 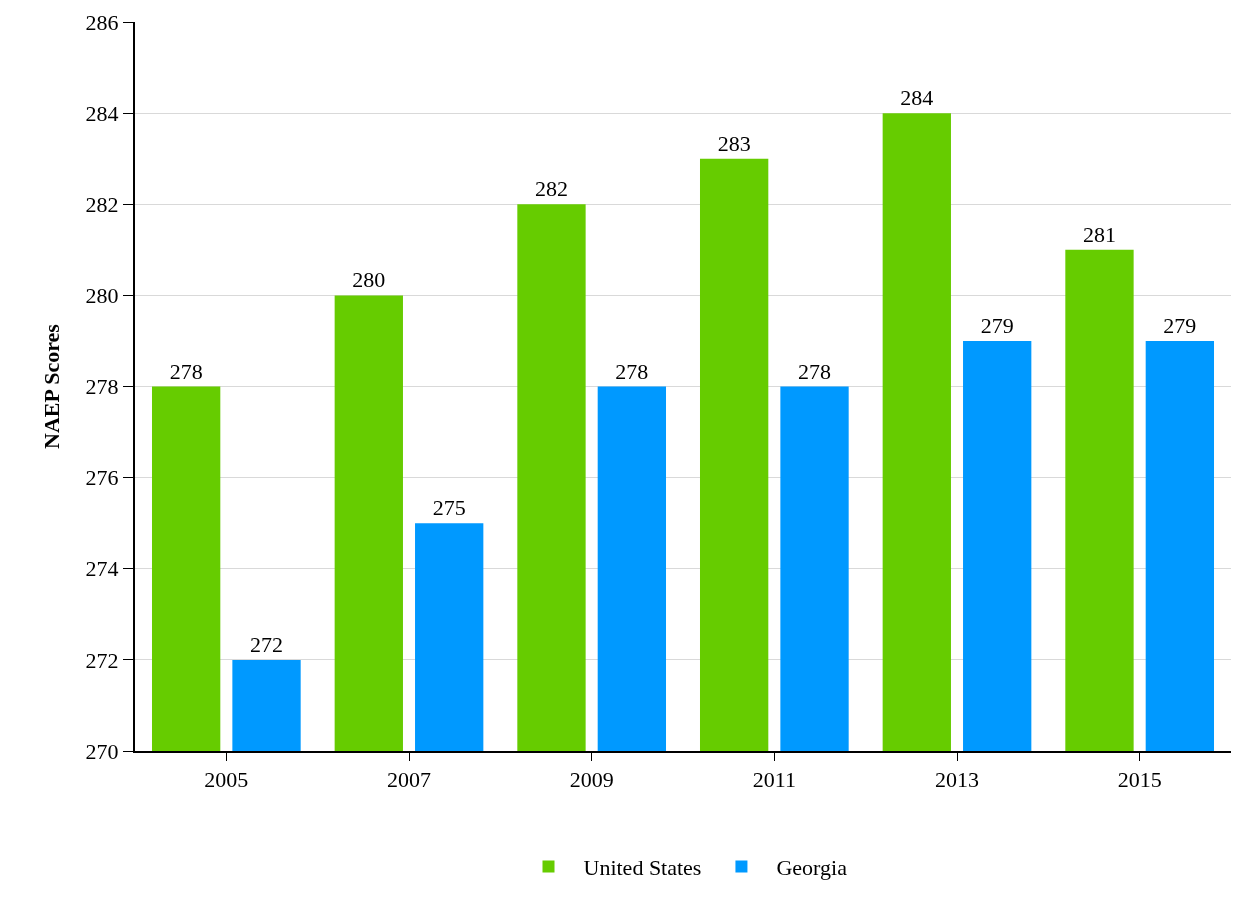 What do you see at coordinates (102, 204) in the screenshot?
I see `y-tick-label: 282` at bounding box center [102, 204].